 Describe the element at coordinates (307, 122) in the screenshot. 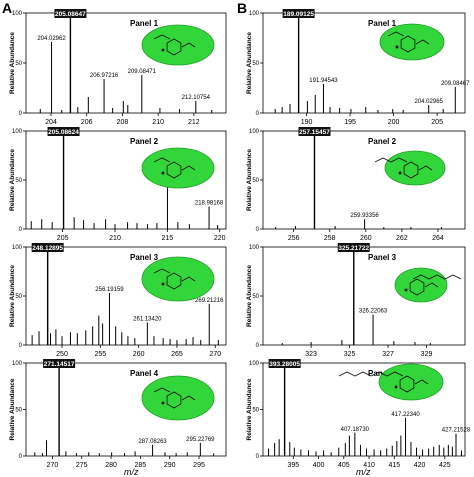

I see `x-tick-label: 190` at that location.